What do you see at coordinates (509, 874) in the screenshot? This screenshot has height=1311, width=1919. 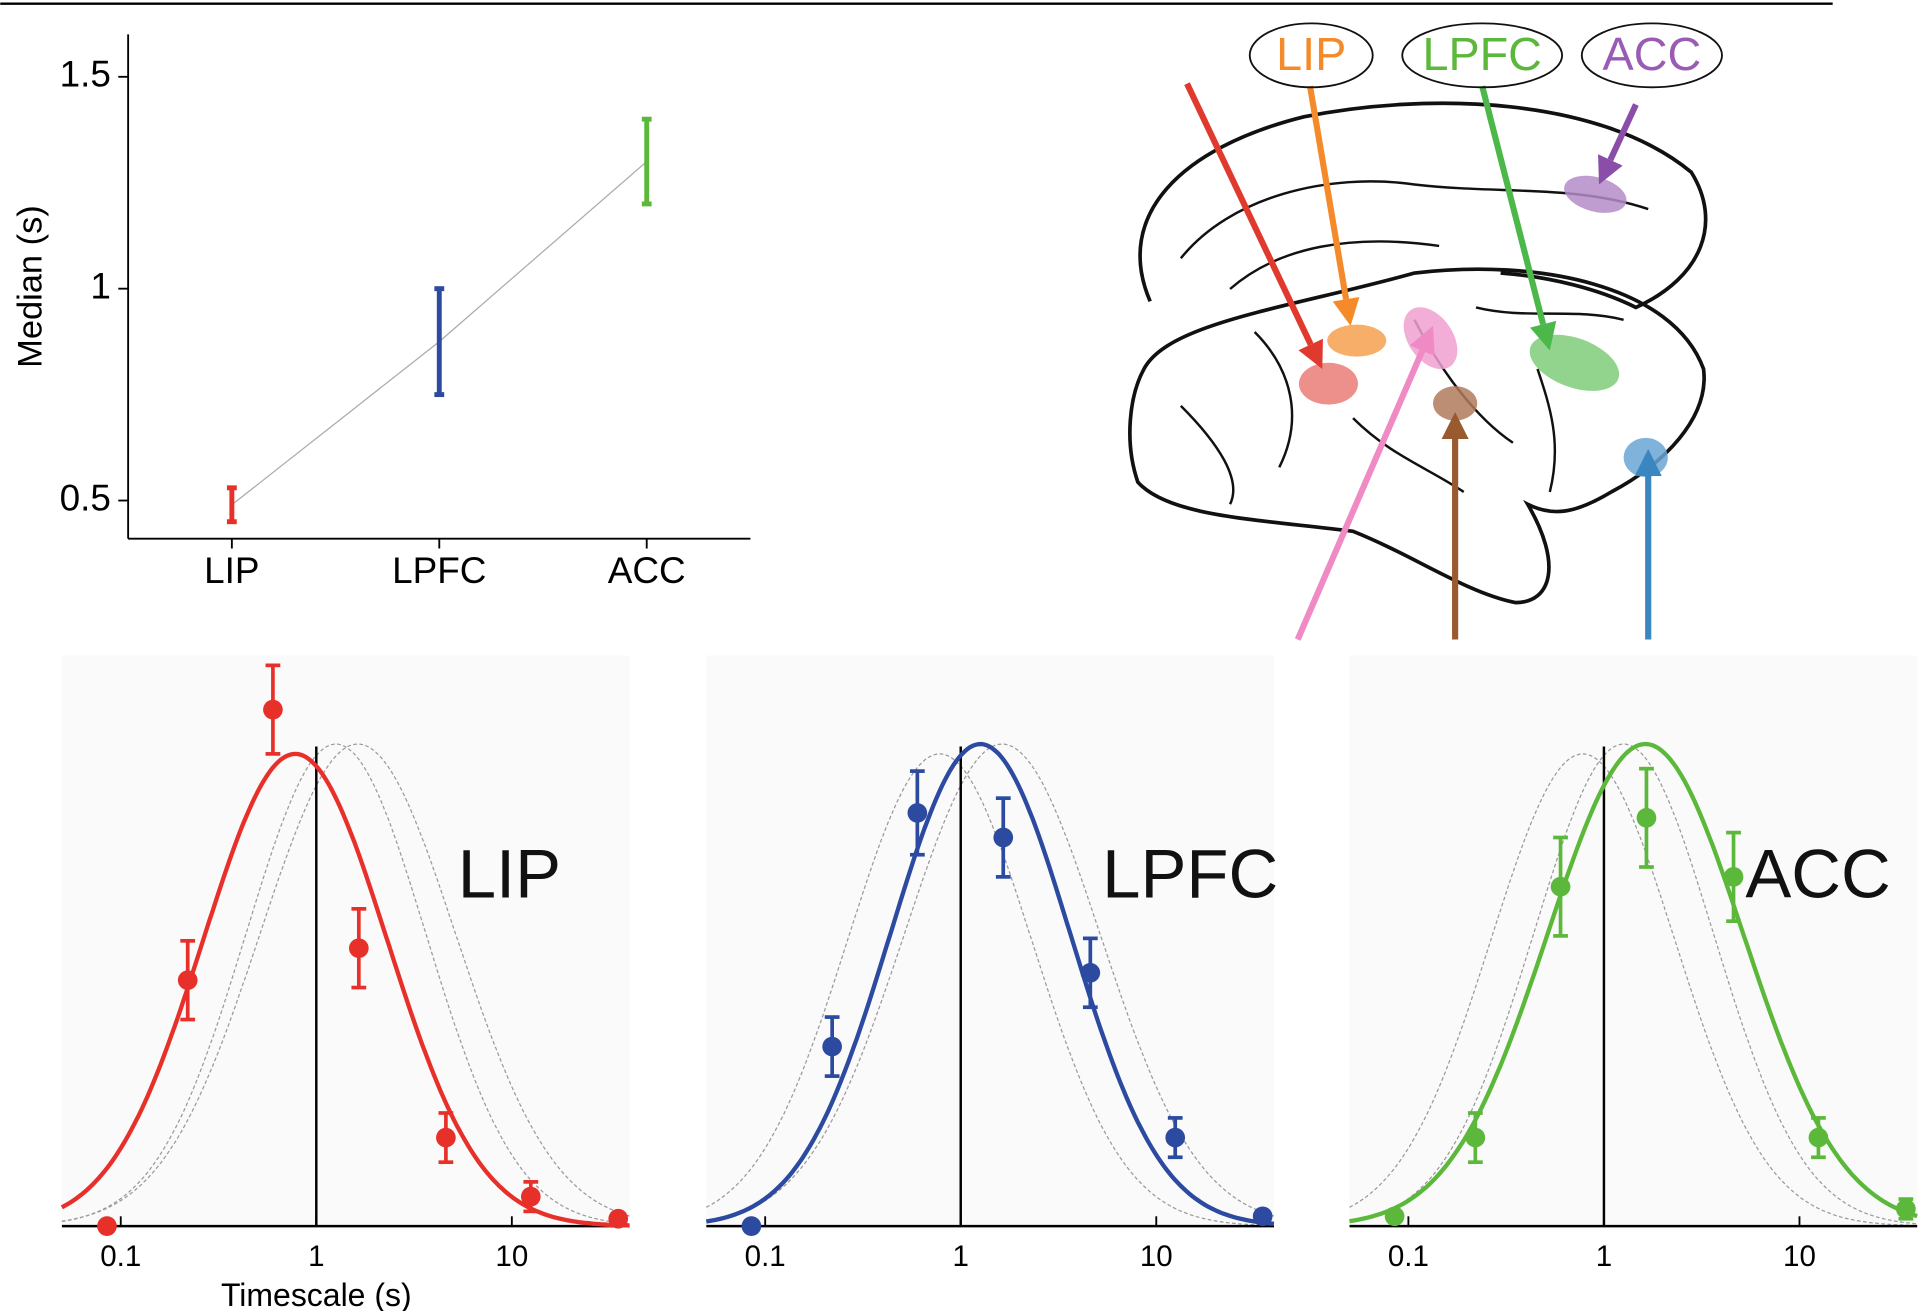 I see `panel-label: LIP` at bounding box center [509, 874].